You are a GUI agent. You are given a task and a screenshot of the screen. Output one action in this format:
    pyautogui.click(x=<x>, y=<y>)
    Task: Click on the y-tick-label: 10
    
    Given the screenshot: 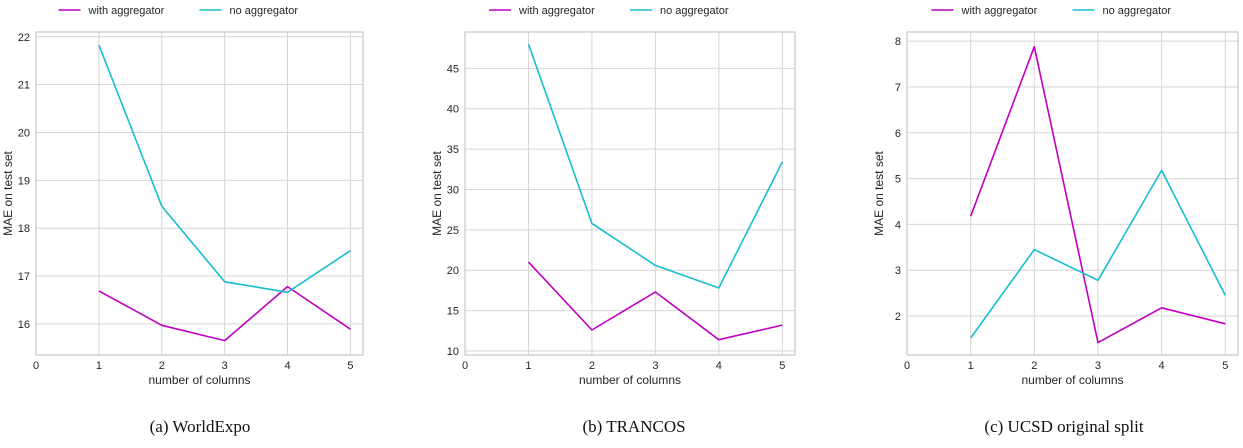 What is the action you would take?
    pyautogui.click(x=453, y=352)
    